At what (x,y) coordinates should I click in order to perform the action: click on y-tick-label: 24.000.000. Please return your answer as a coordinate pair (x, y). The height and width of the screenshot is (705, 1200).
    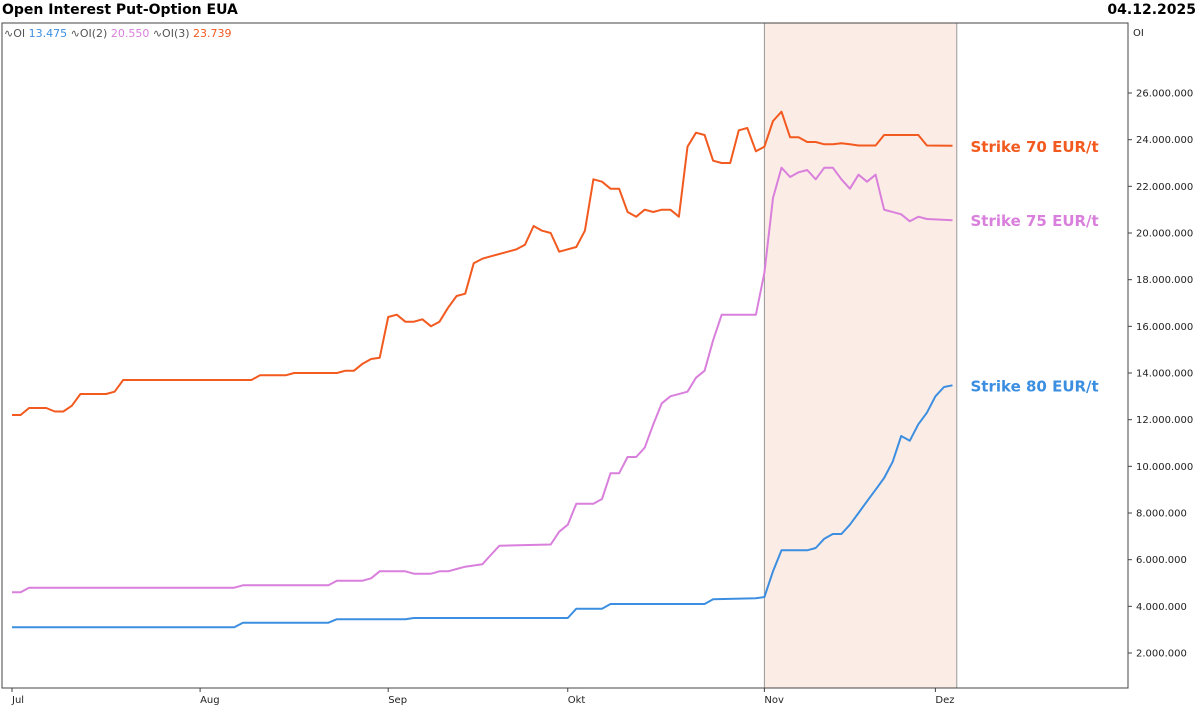
    Looking at the image, I should click on (1164, 140).